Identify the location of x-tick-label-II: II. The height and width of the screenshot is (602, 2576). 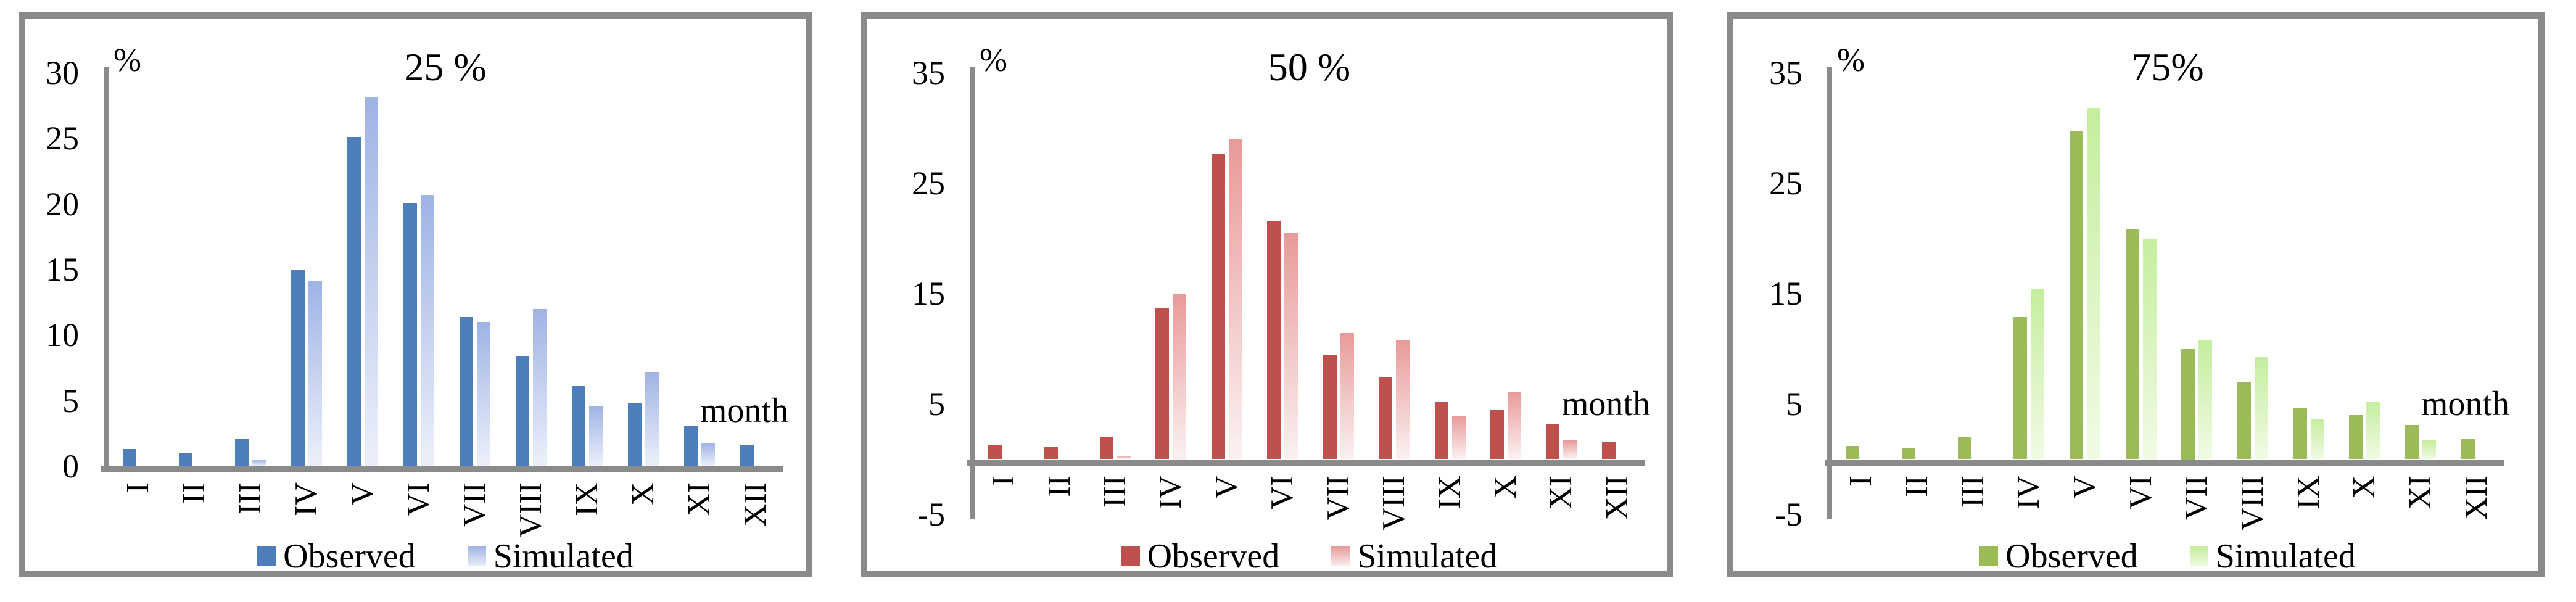
(194, 493).